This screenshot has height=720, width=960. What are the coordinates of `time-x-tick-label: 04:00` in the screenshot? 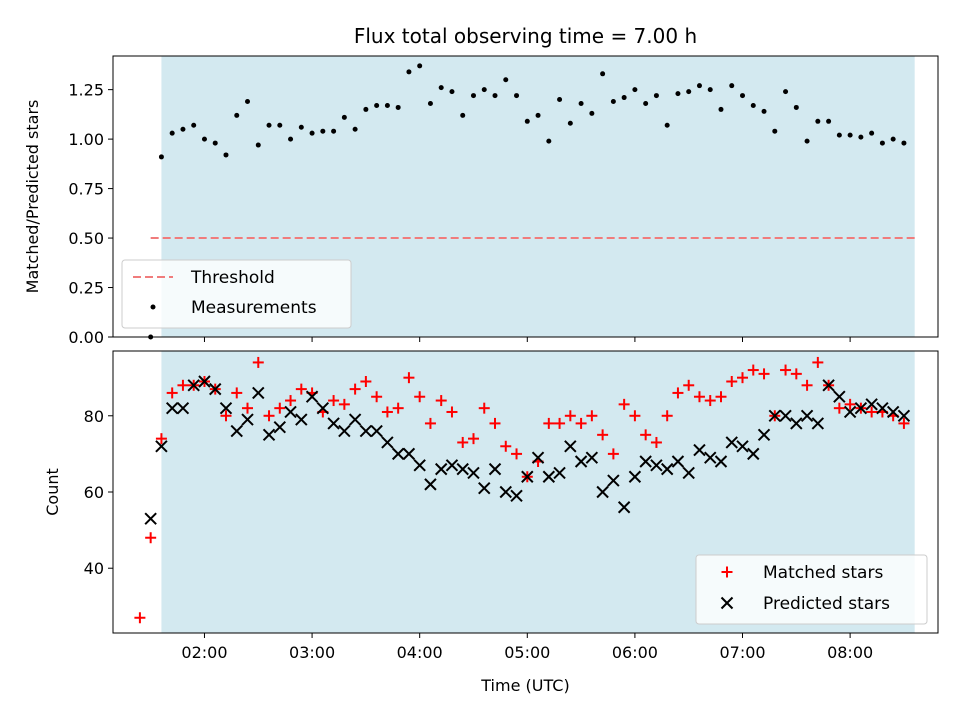 It's located at (420, 652).